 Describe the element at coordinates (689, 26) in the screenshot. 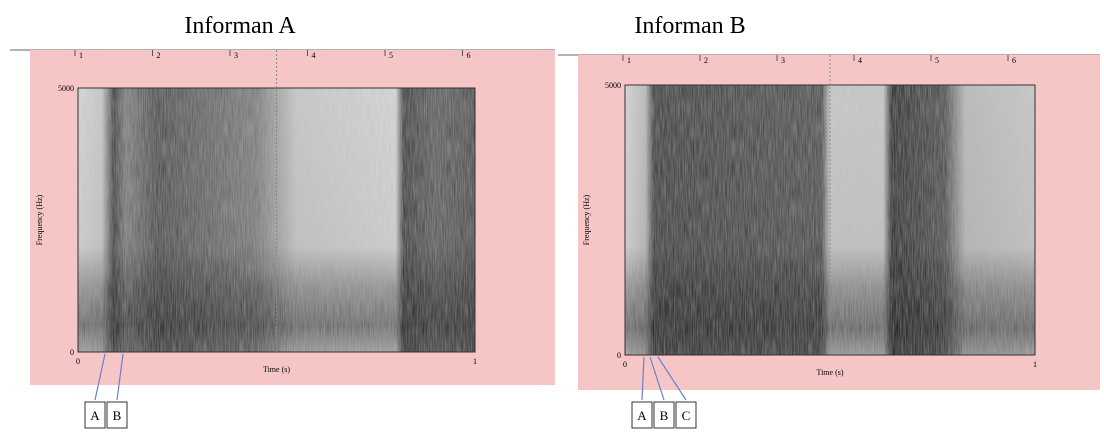

I see `panel-title: Informan B` at that location.